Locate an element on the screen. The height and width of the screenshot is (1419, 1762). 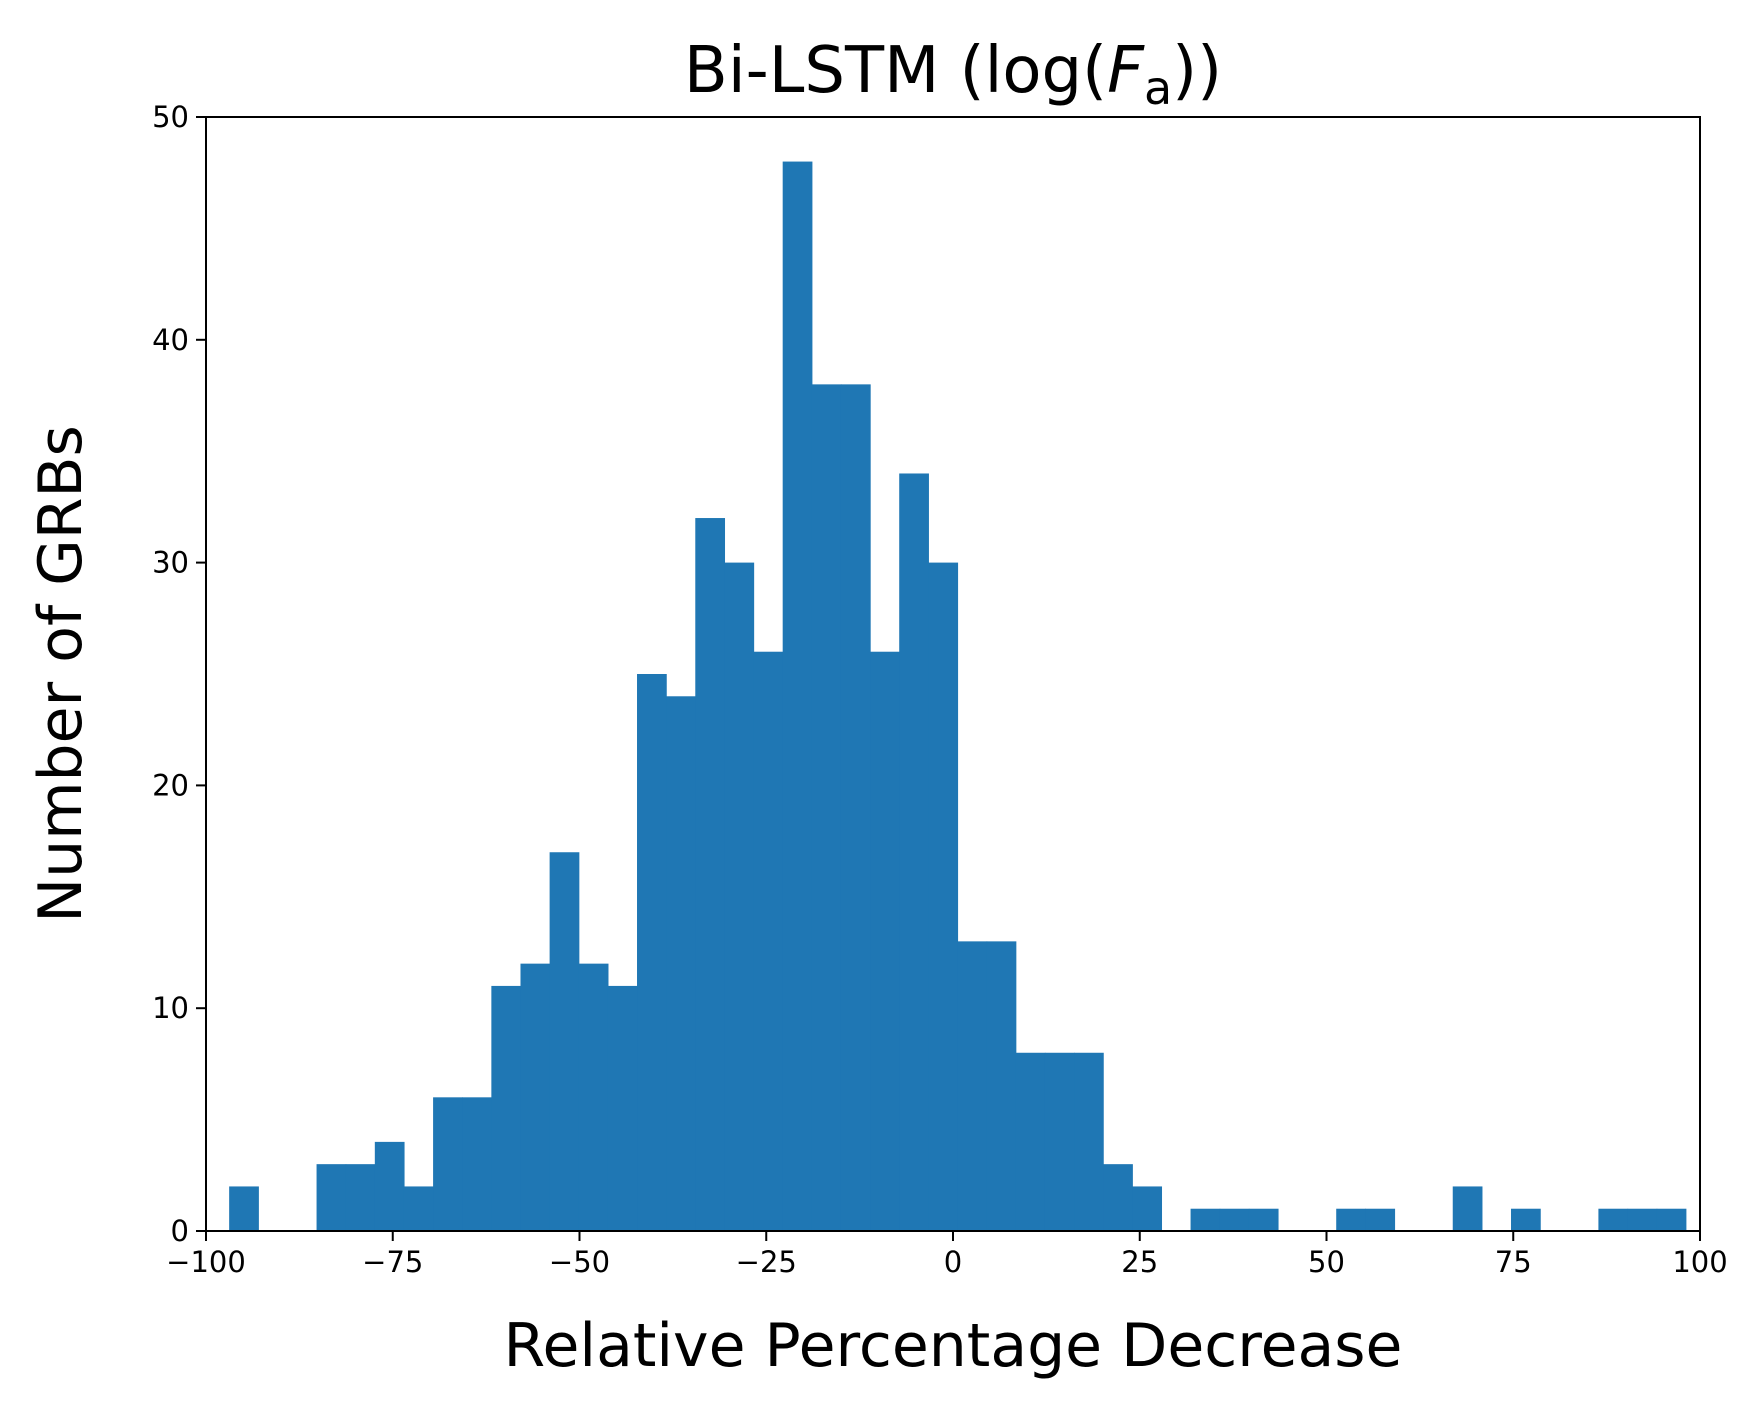
y-tick-label: 20 is located at coordinates (170, 785).